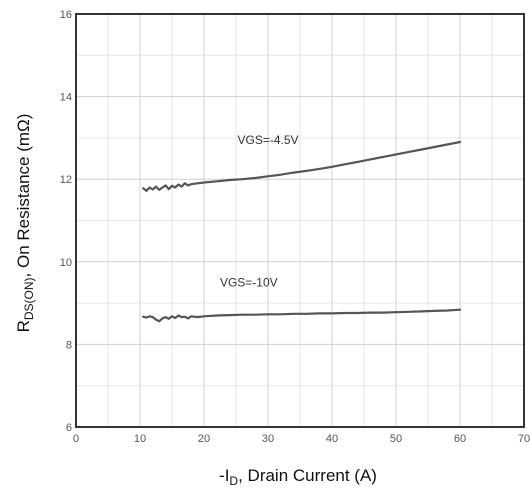 This screenshot has height=490, width=532. I want to click on series-line-vgs-10v, so click(302, 315).